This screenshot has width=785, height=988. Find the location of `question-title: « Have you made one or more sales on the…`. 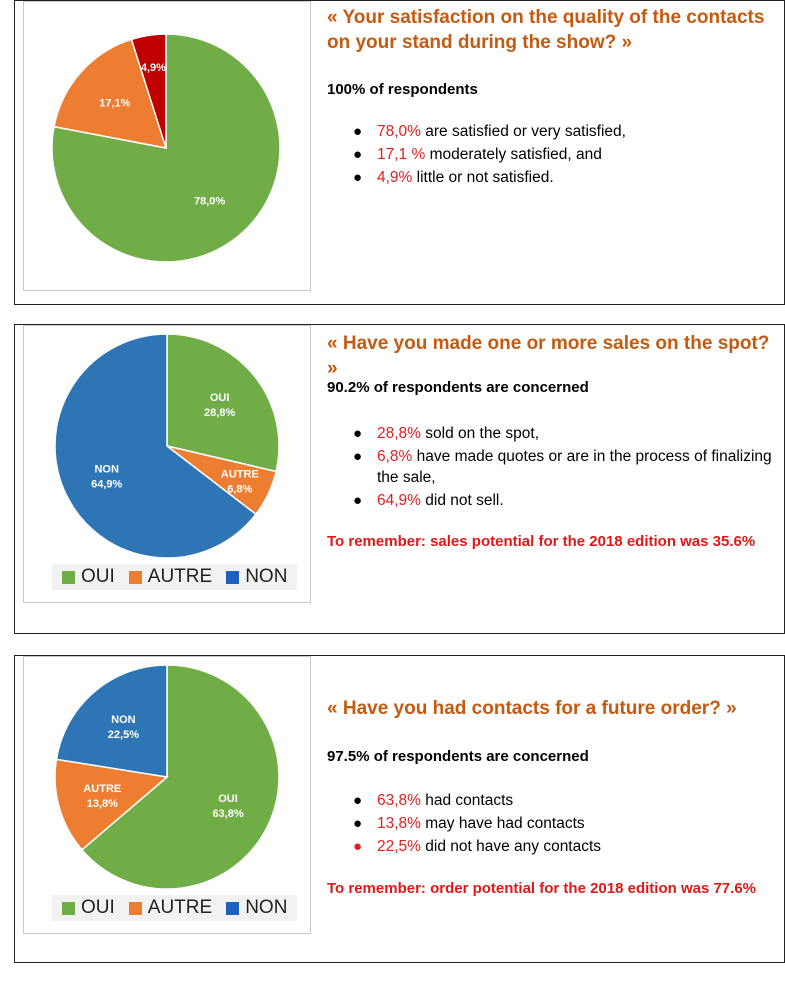

question-title: « Have you made one or more sales on the… is located at coordinates (548, 356).